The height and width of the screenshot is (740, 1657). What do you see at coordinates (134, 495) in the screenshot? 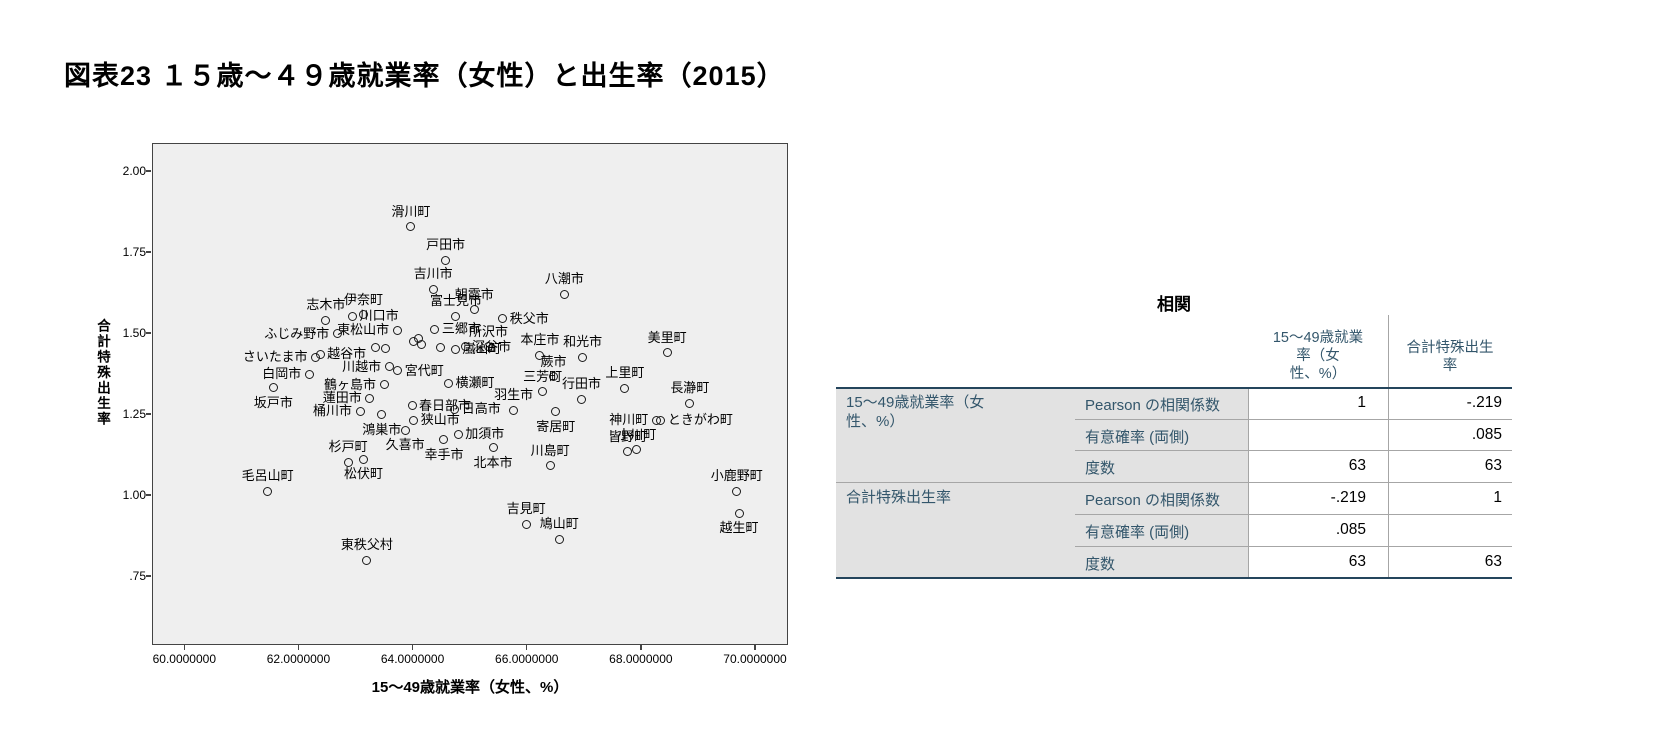
I see `y-axis-tick-label: 1.00` at bounding box center [134, 495].